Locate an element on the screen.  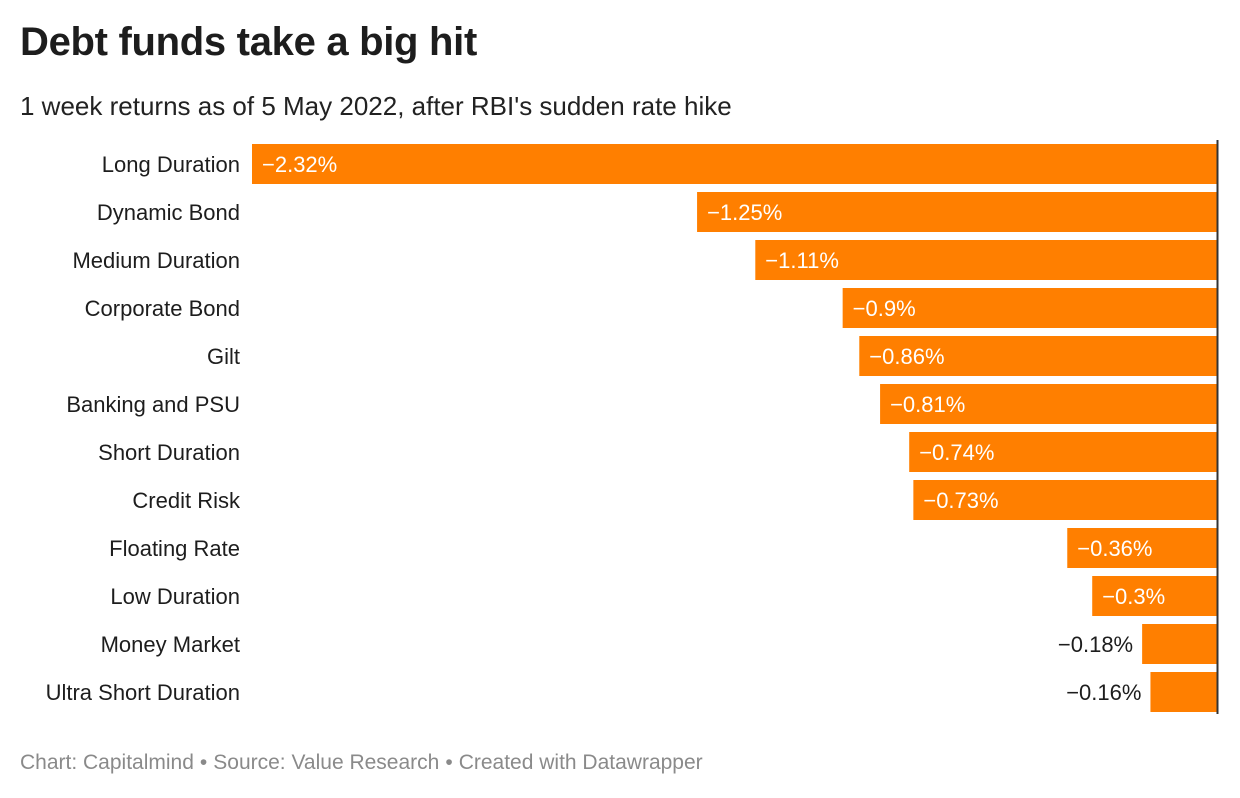
category-label: Low Duration is located at coordinates (175, 596).